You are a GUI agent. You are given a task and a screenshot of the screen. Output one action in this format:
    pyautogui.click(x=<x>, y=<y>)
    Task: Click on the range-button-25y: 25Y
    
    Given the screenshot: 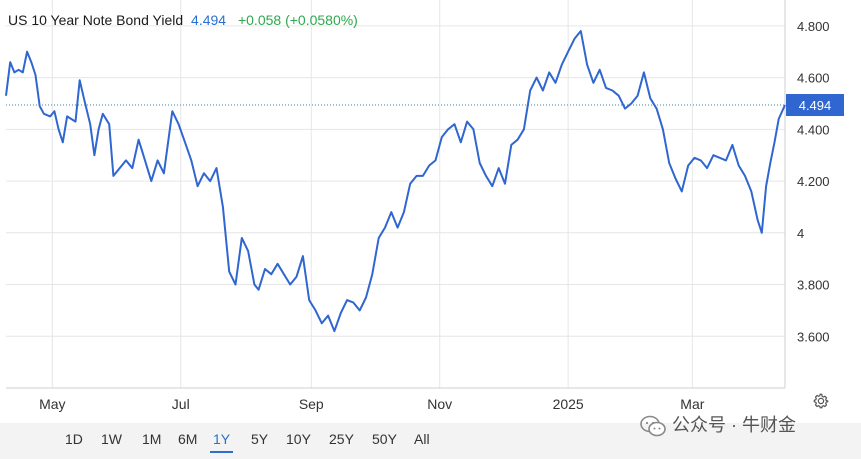 What is the action you would take?
    pyautogui.click(x=341, y=439)
    